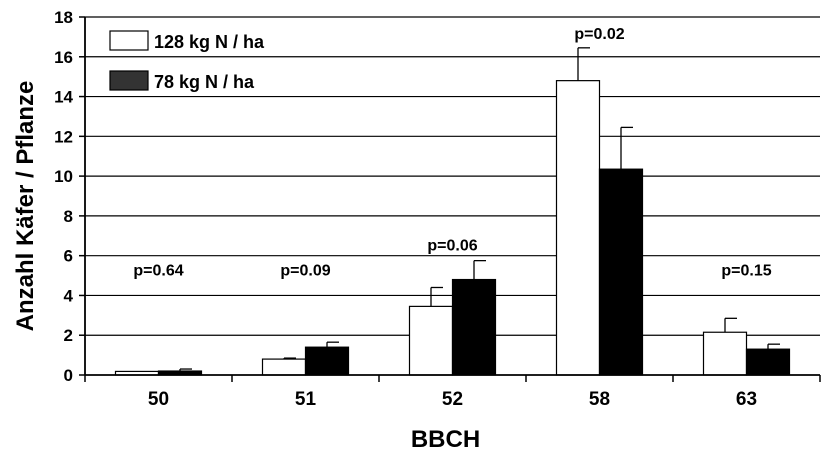  What do you see at coordinates (204, 82) in the screenshot?
I see `legend-label-n78: 78 kg N / ha` at bounding box center [204, 82].